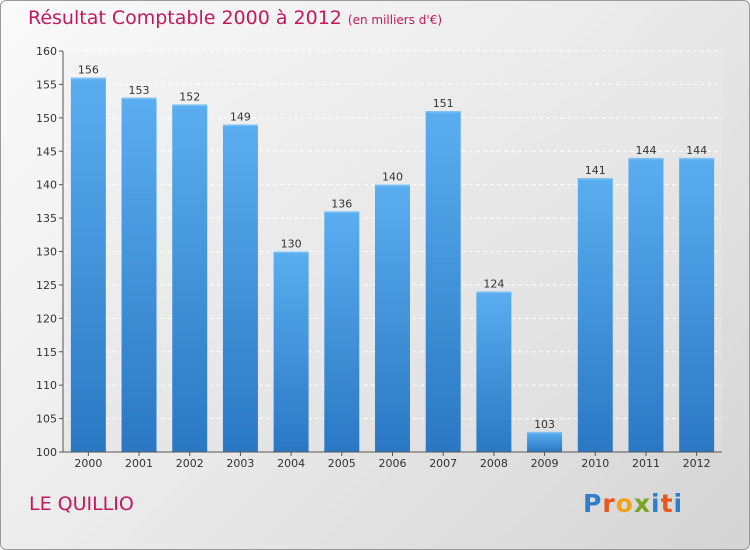 This screenshot has width=750, height=550. I want to click on x-tick-label: 2012, so click(697, 463).